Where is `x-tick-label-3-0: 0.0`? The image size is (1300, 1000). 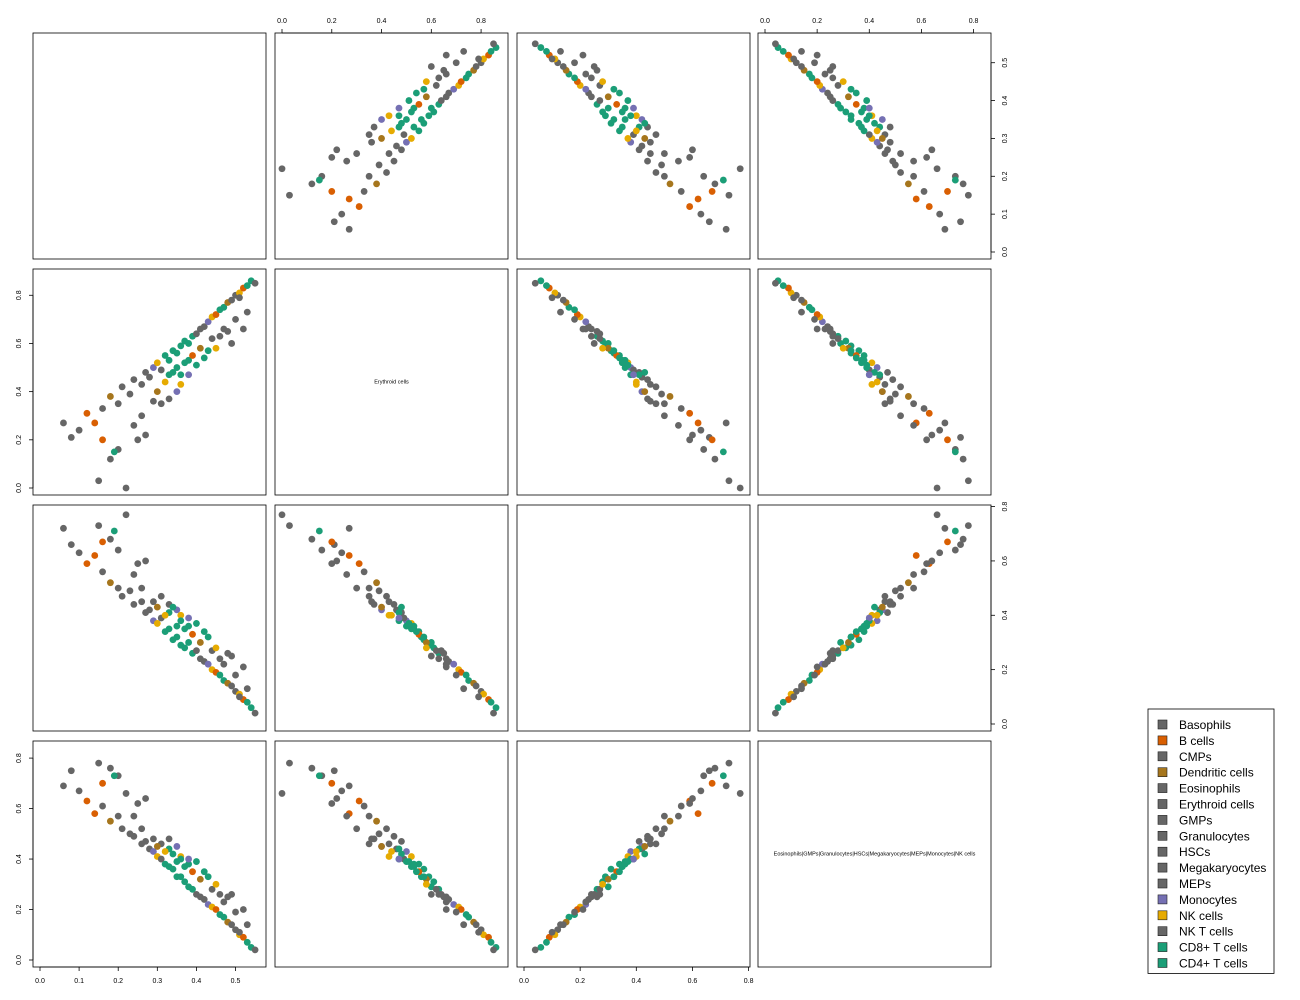
x-tick-label-3-0: 0.0 is located at coordinates (765, 21).